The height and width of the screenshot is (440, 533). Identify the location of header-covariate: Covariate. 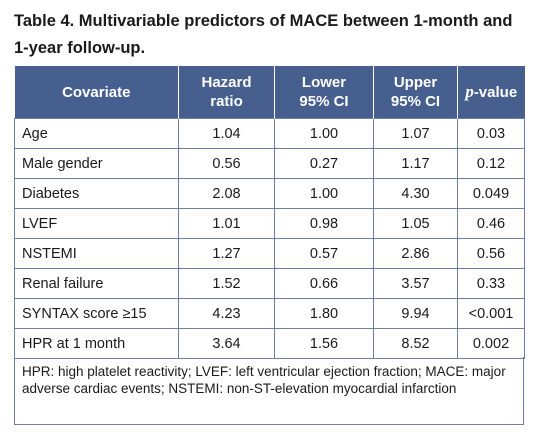
(96, 92).